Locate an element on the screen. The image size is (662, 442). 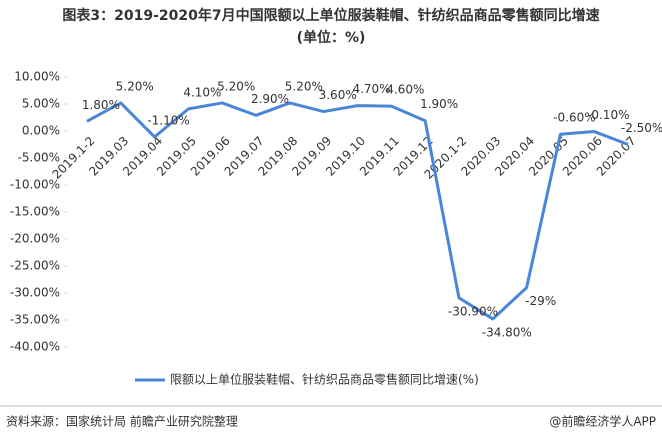
y-tick-label: -25.00% is located at coordinates (35, 266).